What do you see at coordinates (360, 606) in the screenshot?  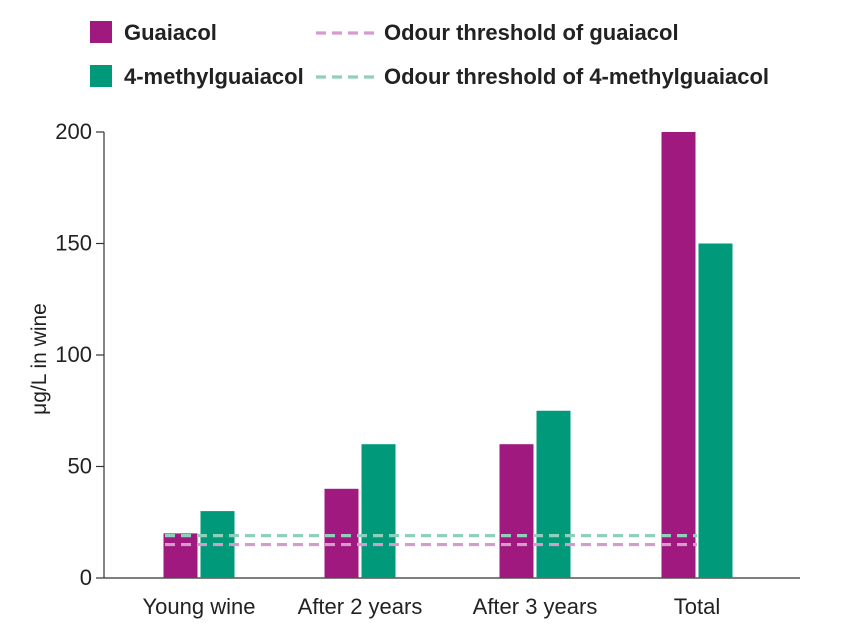 I see `x-category-label: After 2 years` at bounding box center [360, 606].